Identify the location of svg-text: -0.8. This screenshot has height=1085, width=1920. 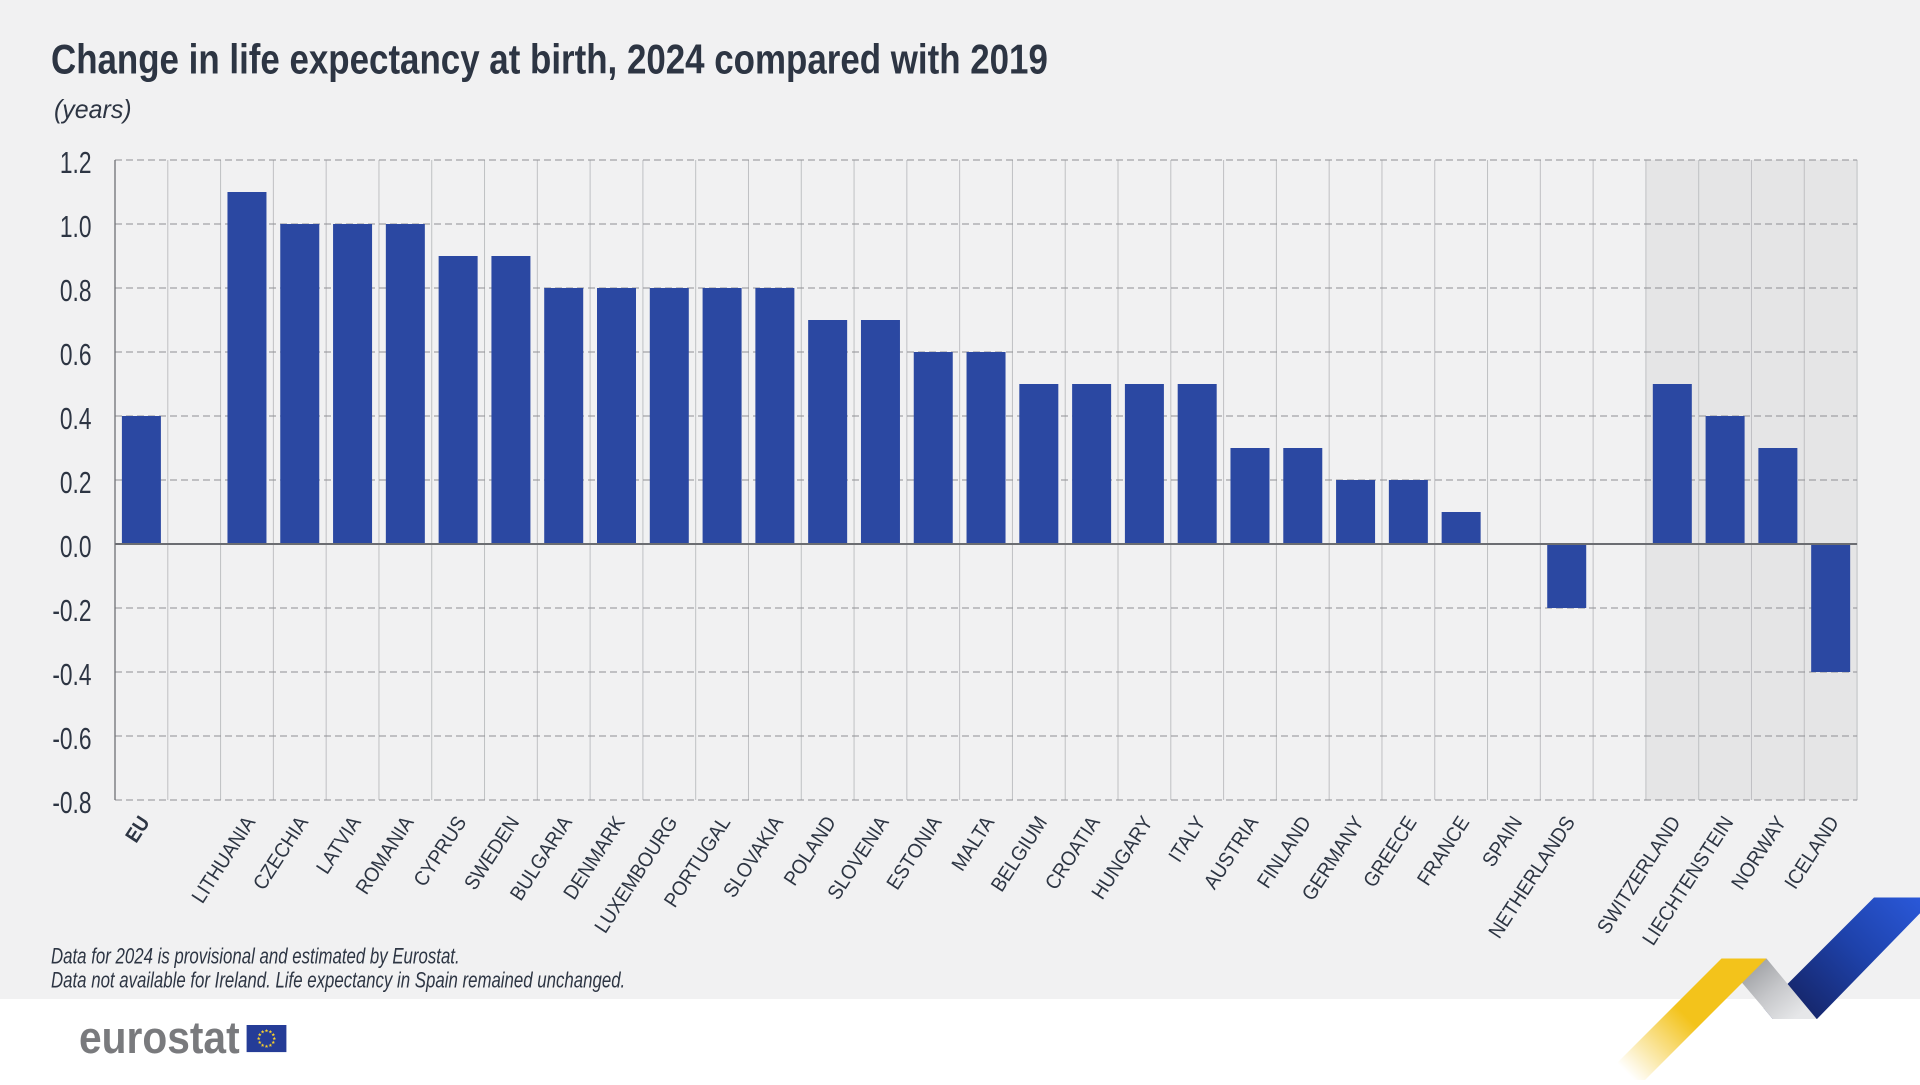
(71, 803).